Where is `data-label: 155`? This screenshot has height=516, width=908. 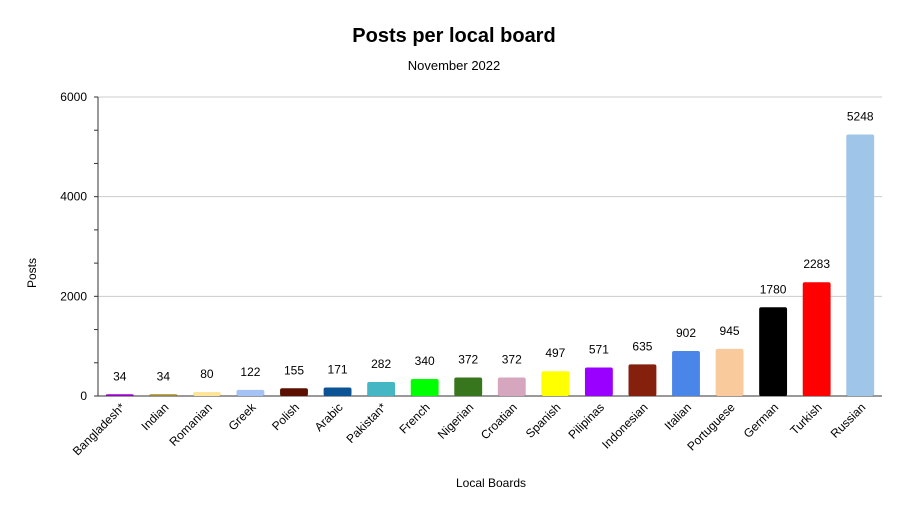
data-label: 155 is located at coordinates (294, 370).